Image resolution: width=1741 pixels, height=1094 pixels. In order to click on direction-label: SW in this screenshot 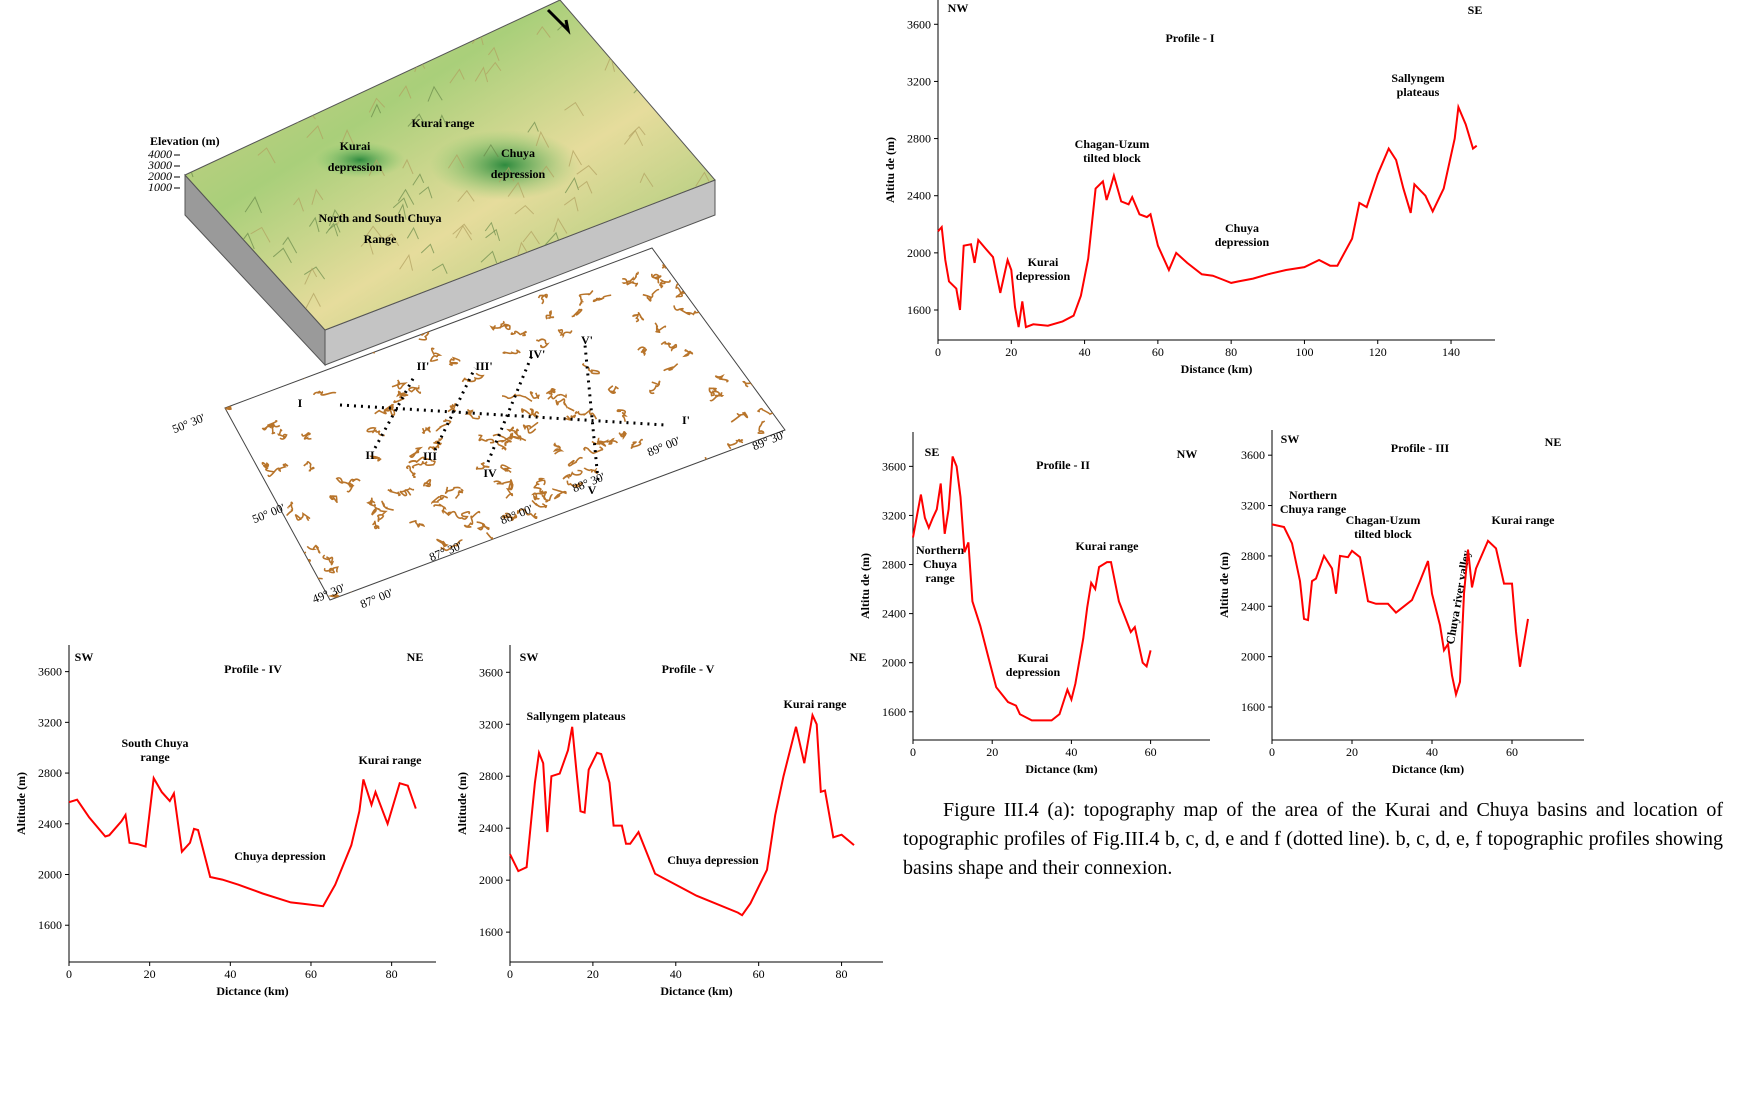, I will do `click(84, 657)`.